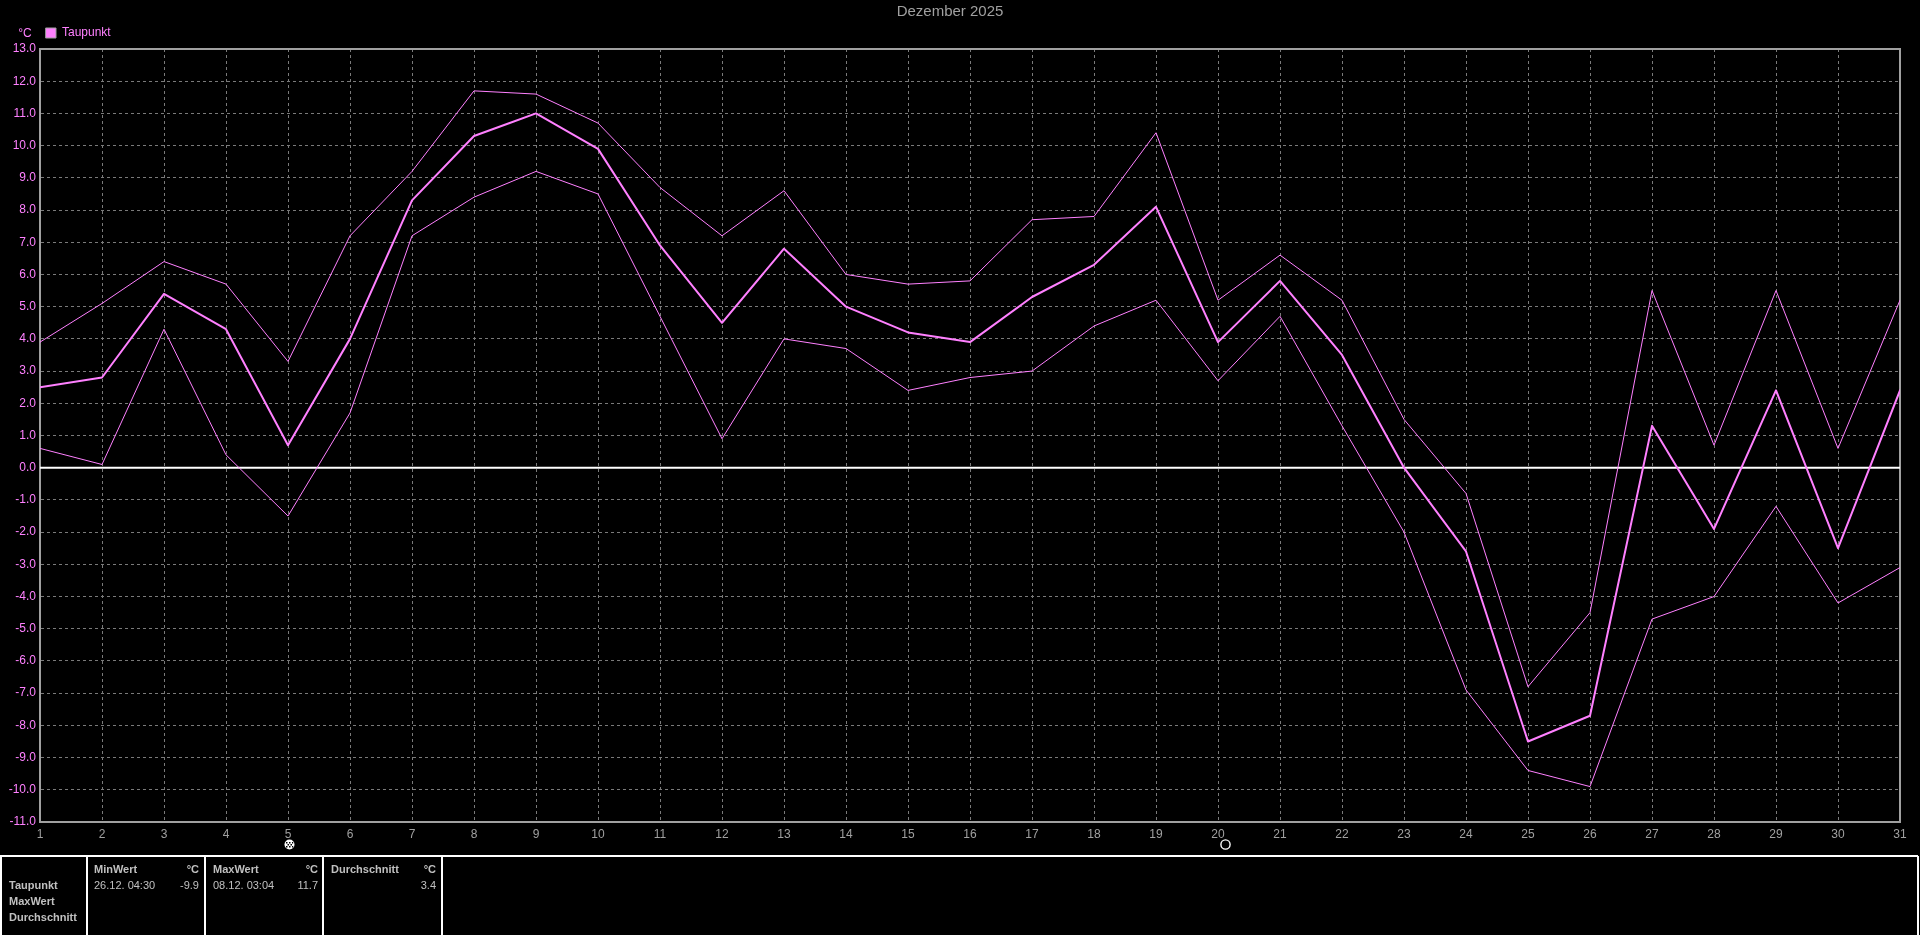  Describe the element at coordinates (26, 660) in the screenshot. I see `y-tick-label: -6.0` at that location.